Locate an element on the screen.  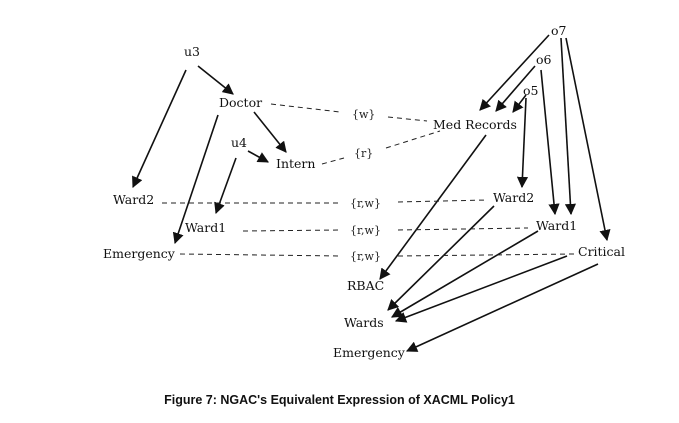
node-ward1-right: Ward1 is located at coordinates (556, 225).